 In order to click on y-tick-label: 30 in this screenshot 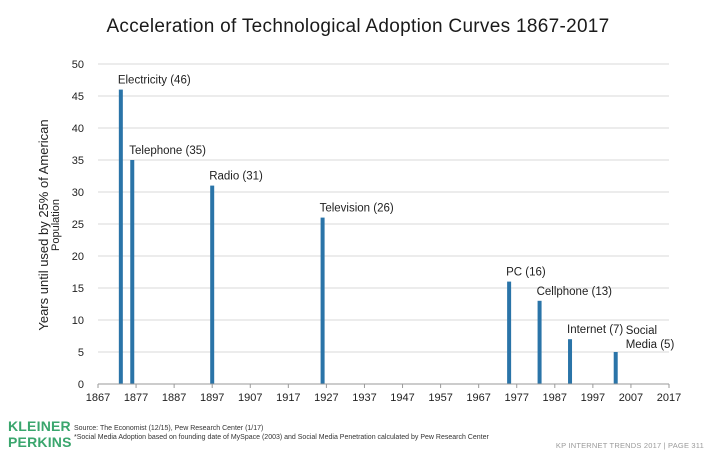, I will do `click(78, 193)`.